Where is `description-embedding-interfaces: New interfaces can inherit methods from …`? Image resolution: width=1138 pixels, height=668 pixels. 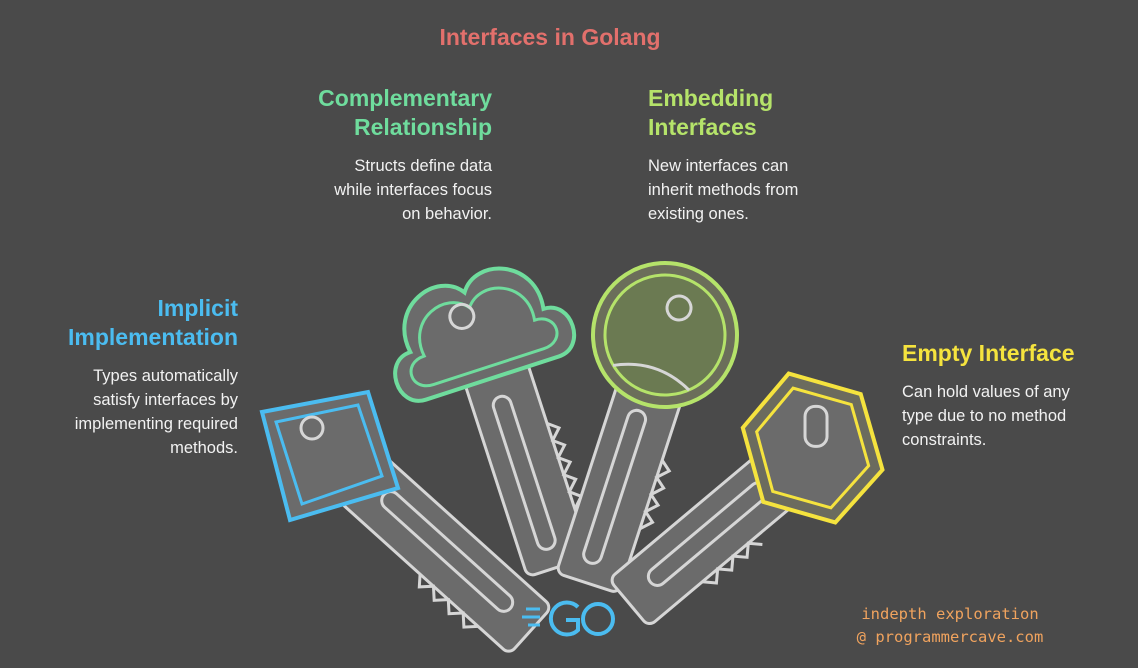
description-embedding-interfaces: New interfaces can inherit methods from … is located at coordinates (768, 190).